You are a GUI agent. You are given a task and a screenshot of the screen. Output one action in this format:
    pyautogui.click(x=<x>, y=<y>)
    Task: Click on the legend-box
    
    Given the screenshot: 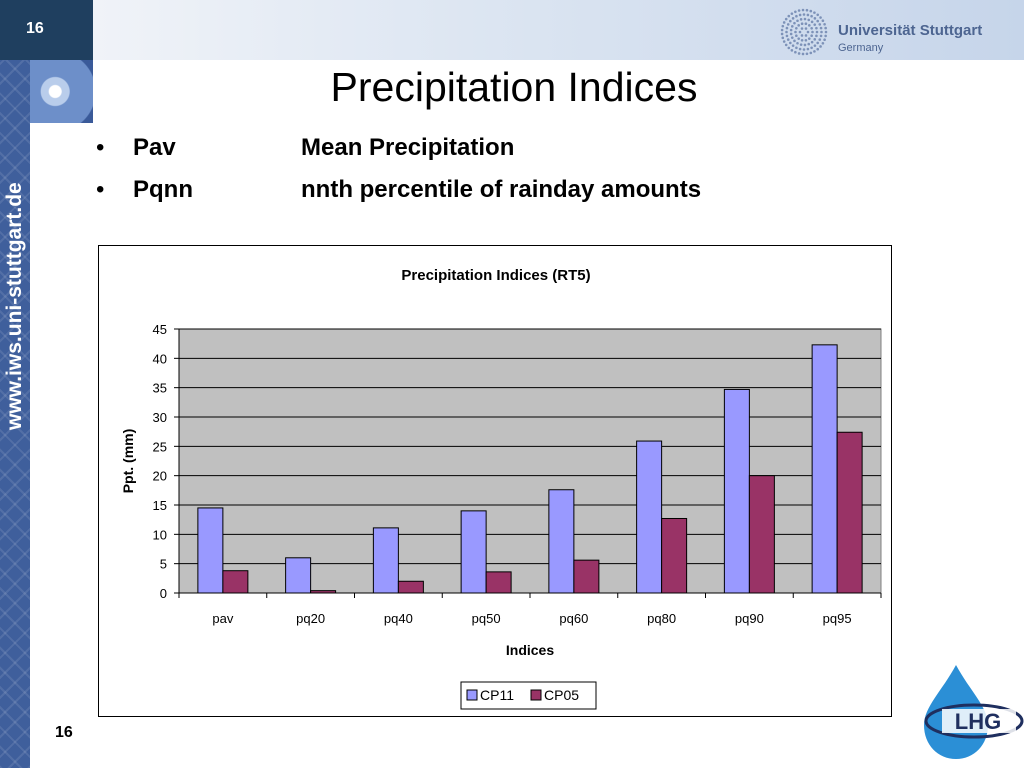 What is the action you would take?
    pyautogui.click(x=528, y=695)
    